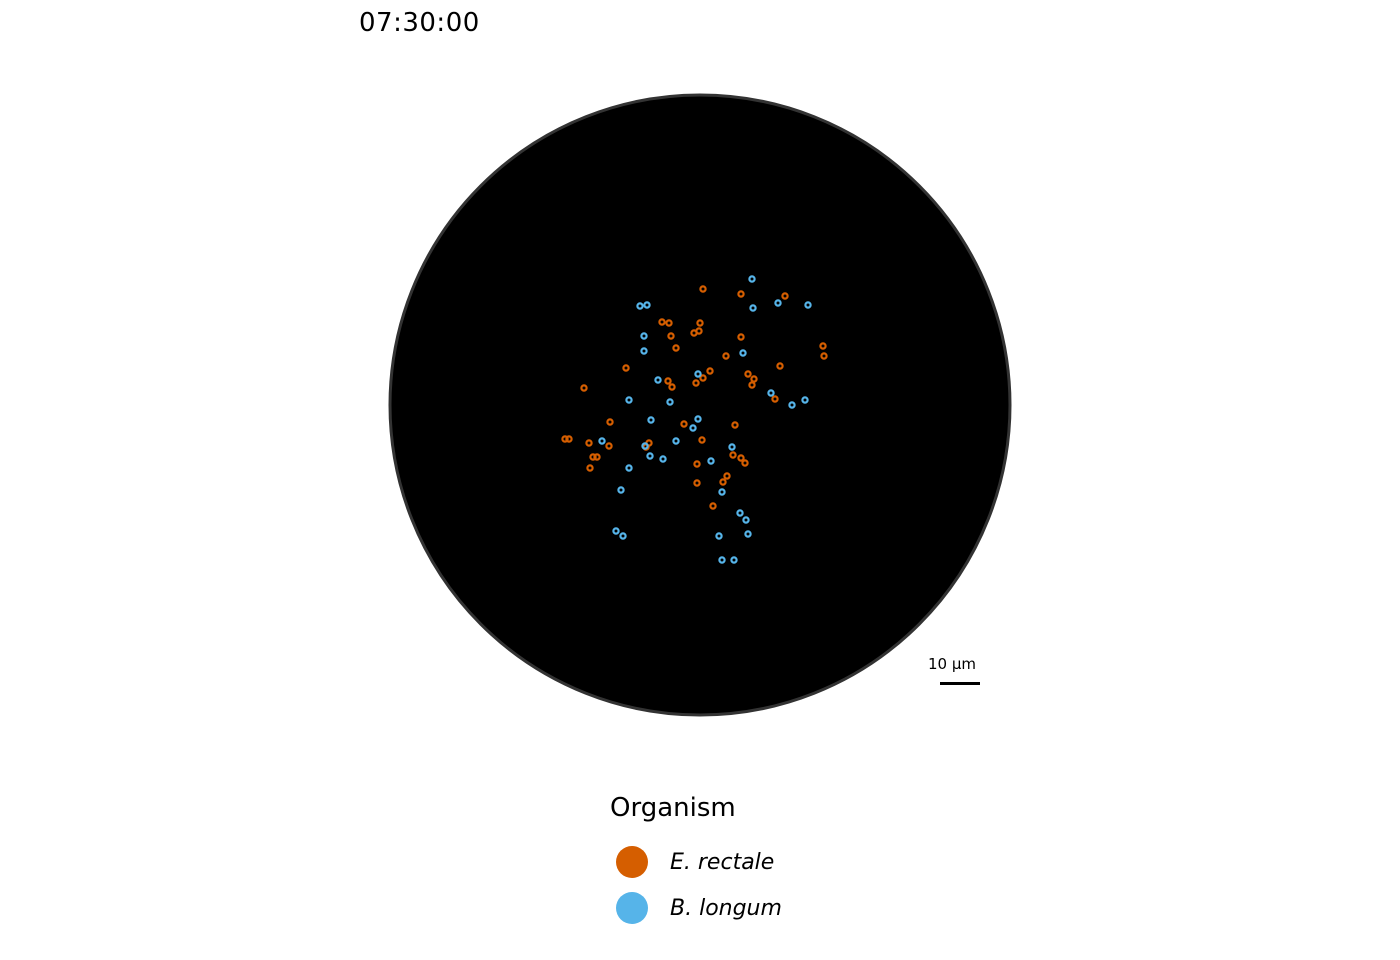  Describe the element at coordinates (722, 862) in the screenshot. I see `legend-label-e-rectale: E. rectale` at that location.